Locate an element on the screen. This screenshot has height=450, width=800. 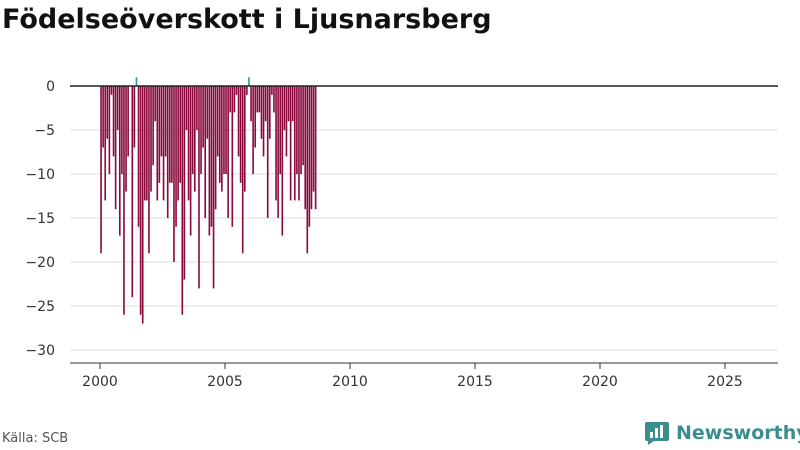
source-note: Källa: SCB is located at coordinates (35, 438).